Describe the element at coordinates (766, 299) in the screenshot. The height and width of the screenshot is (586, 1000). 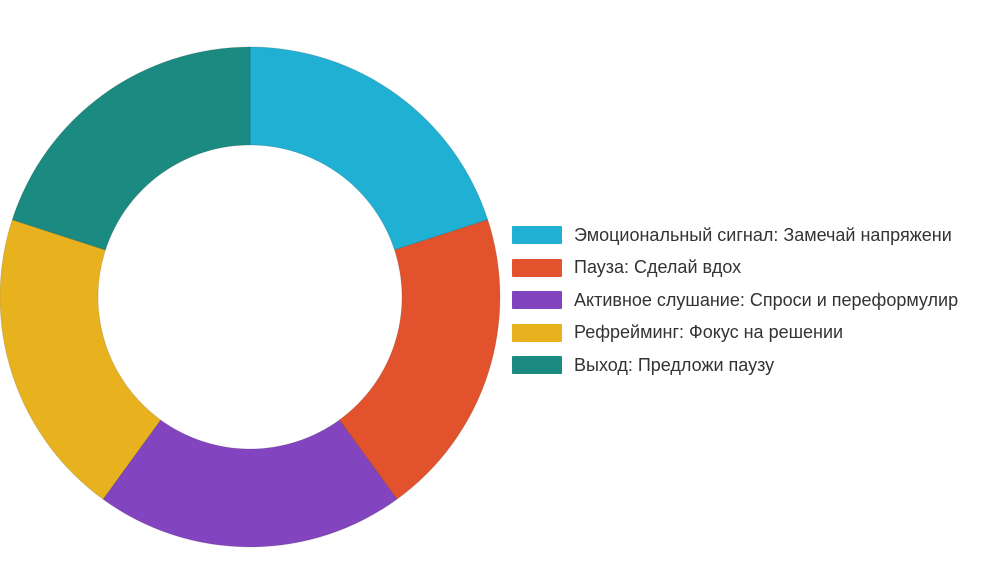
I see `legend-label-3: Активное слушание: Спроси и переформулир` at that location.